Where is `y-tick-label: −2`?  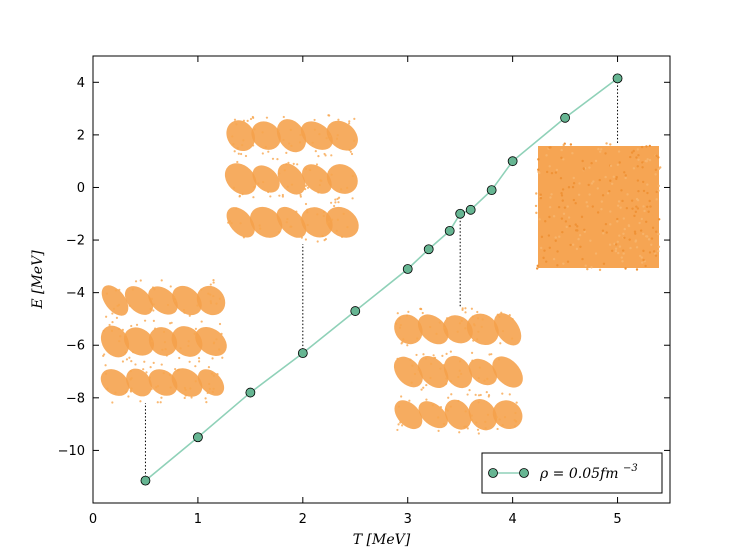
y-tick-label: −2 is located at coordinates (75, 241).